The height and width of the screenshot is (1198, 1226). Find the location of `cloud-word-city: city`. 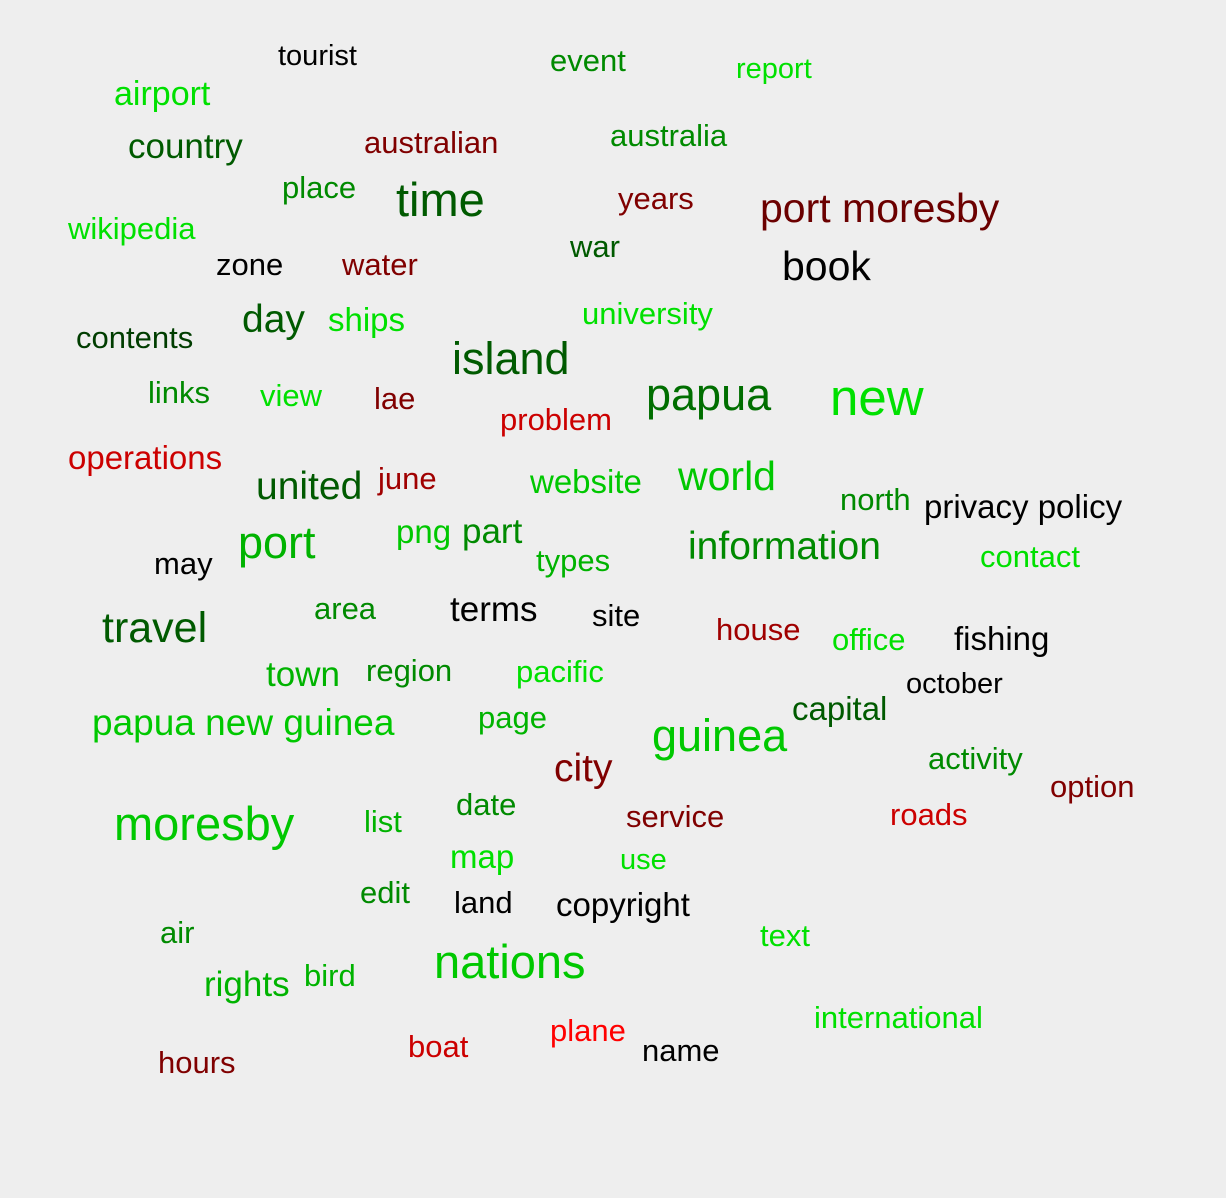

cloud-word-city: city is located at coordinates (583, 768).